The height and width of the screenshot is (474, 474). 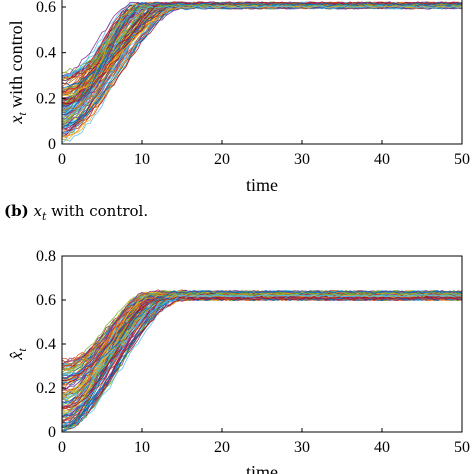 I want to click on y-tick-label: 0.8, so click(x=46, y=256).